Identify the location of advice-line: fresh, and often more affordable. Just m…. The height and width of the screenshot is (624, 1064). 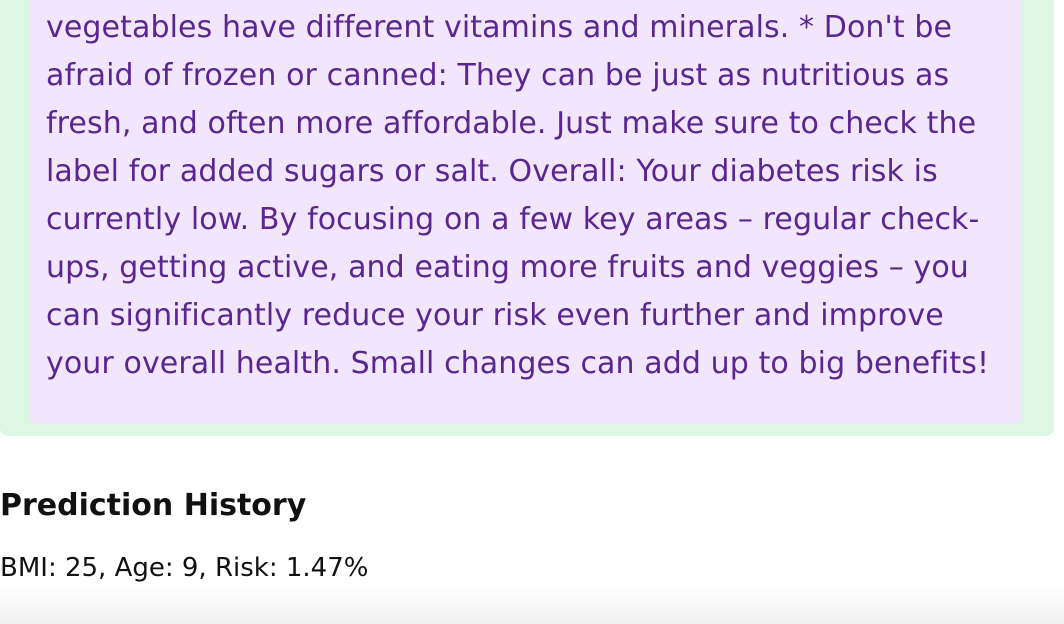
(511, 123).